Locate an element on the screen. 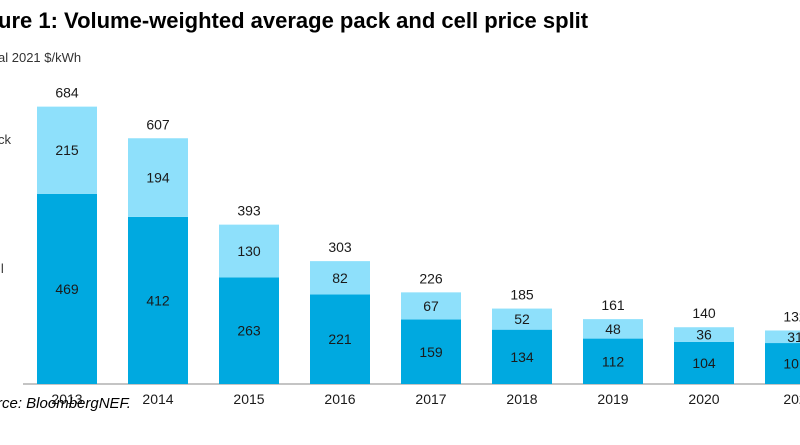 The image size is (800, 445). label-cell-2020: 104 is located at coordinates (704, 363).